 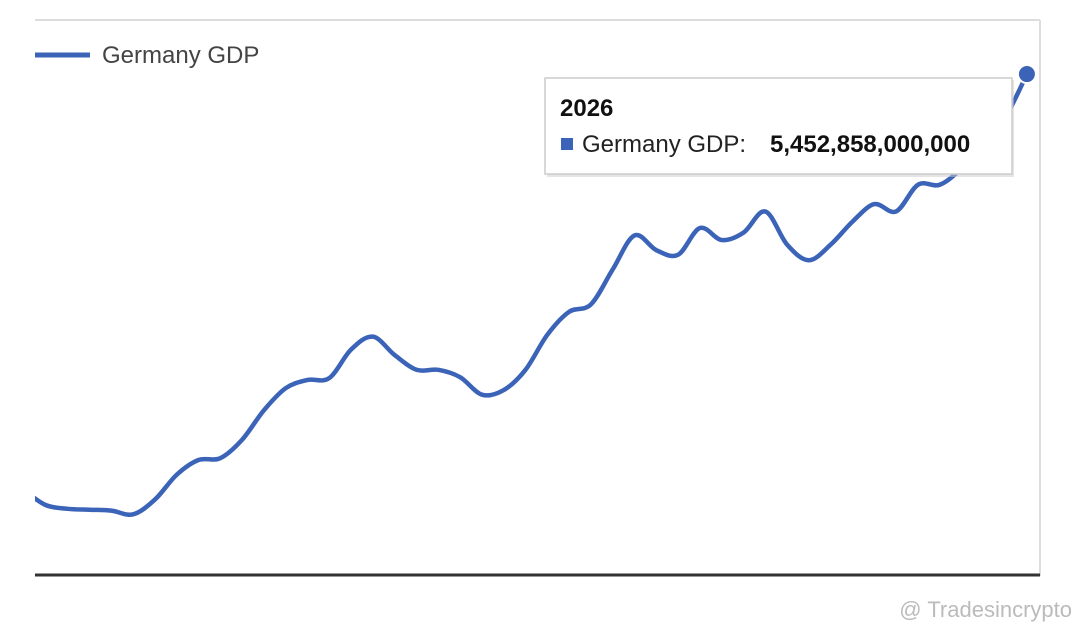 I want to click on legend-label: Germany GDP, so click(x=180, y=55).